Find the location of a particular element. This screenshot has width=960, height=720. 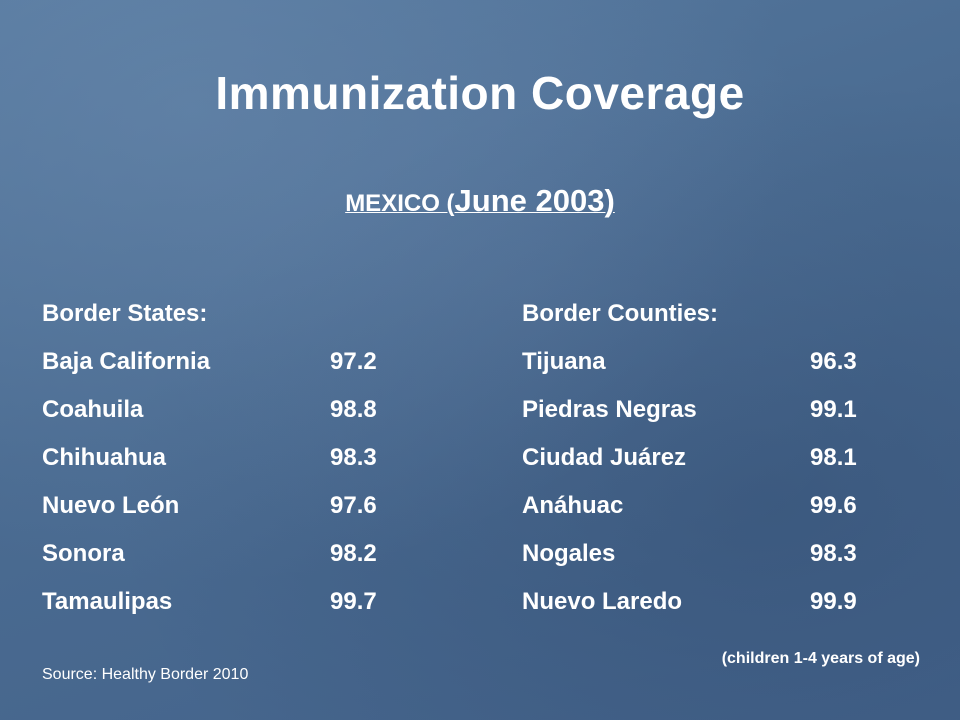

county-name: Nogales is located at coordinates (569, 553).